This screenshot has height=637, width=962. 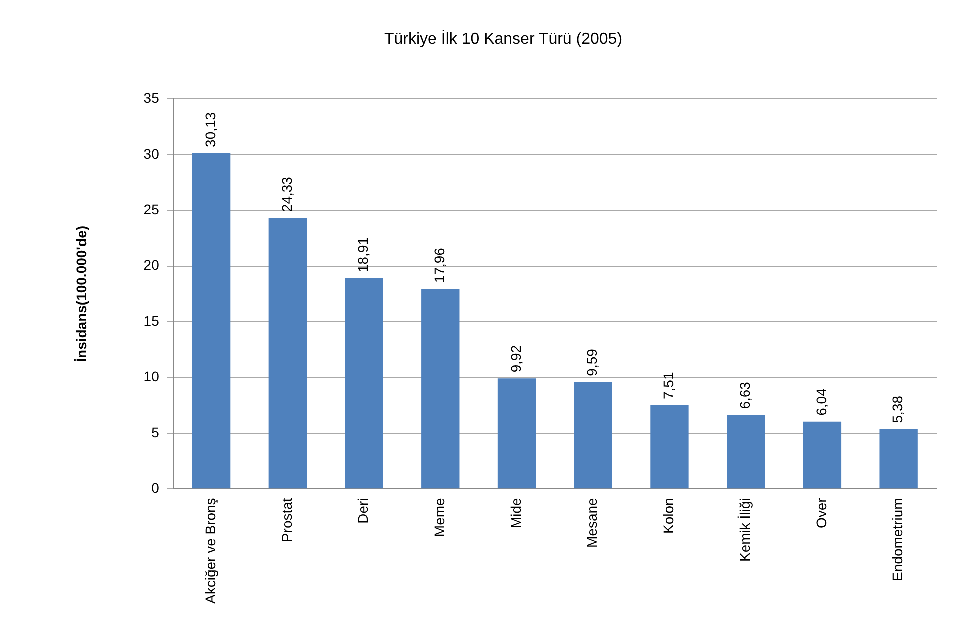 I want to click on x-tick-label: Deri, so click(x=363, y=511).